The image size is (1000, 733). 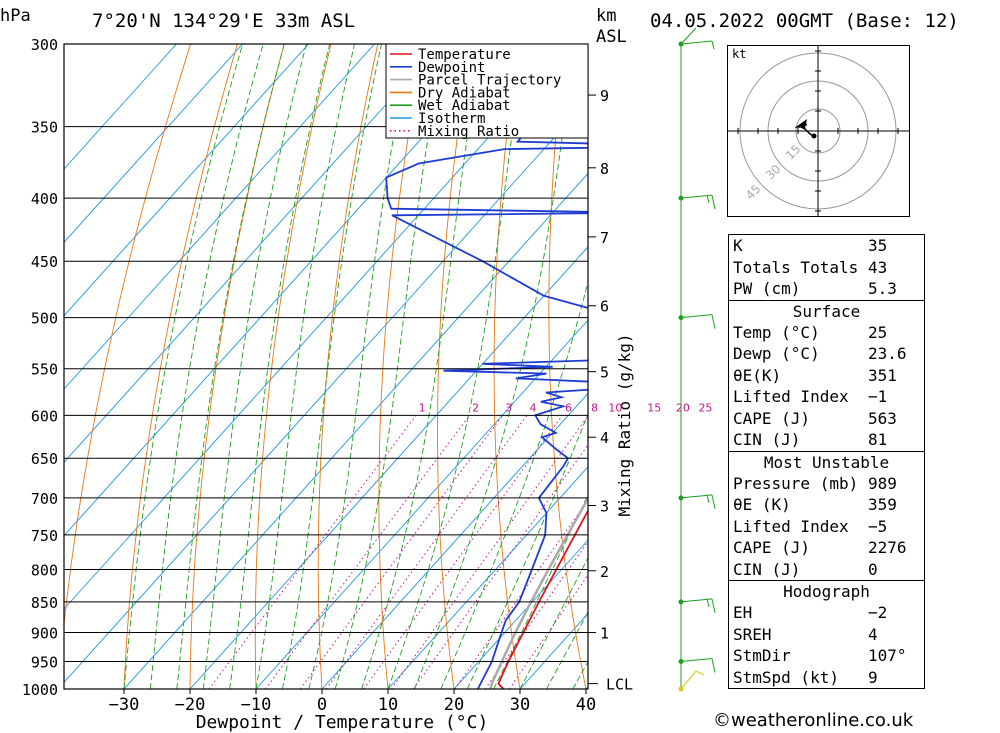 I want to click on surface-label: Dewp (°C), so click(x=776, y=353).